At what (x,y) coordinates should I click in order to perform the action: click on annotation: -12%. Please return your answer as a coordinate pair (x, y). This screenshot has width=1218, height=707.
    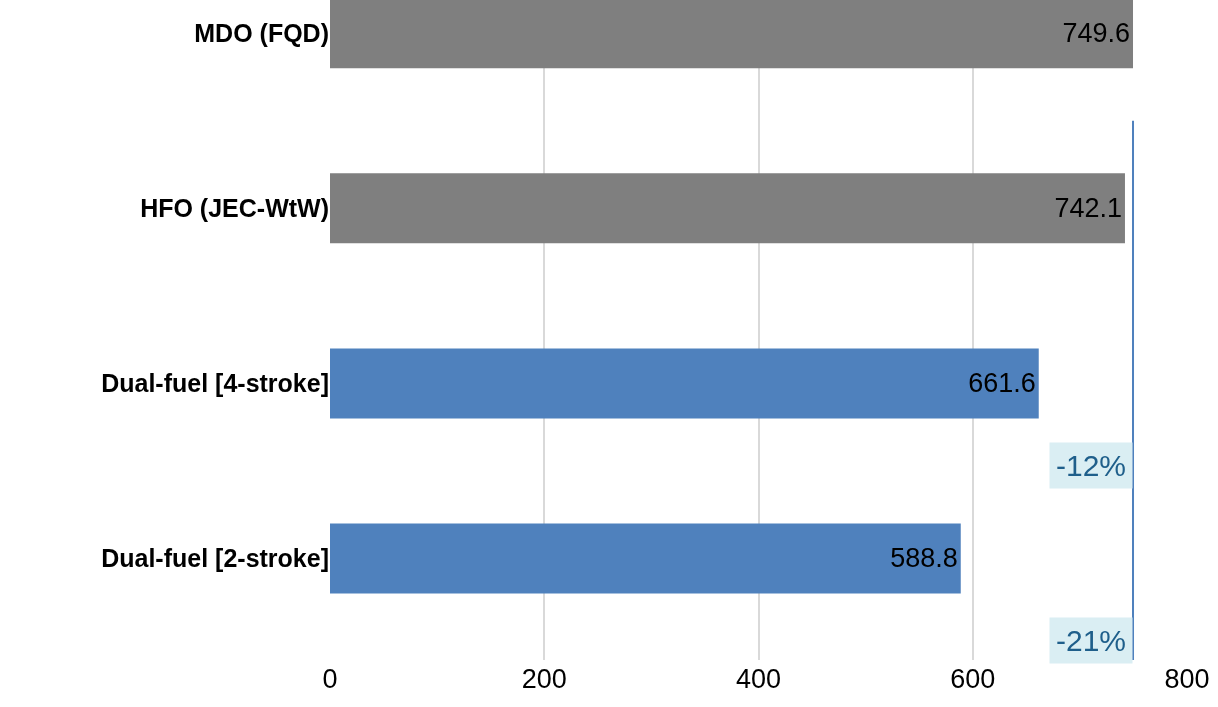
    Looking at the image, I should click on (1091, 465).